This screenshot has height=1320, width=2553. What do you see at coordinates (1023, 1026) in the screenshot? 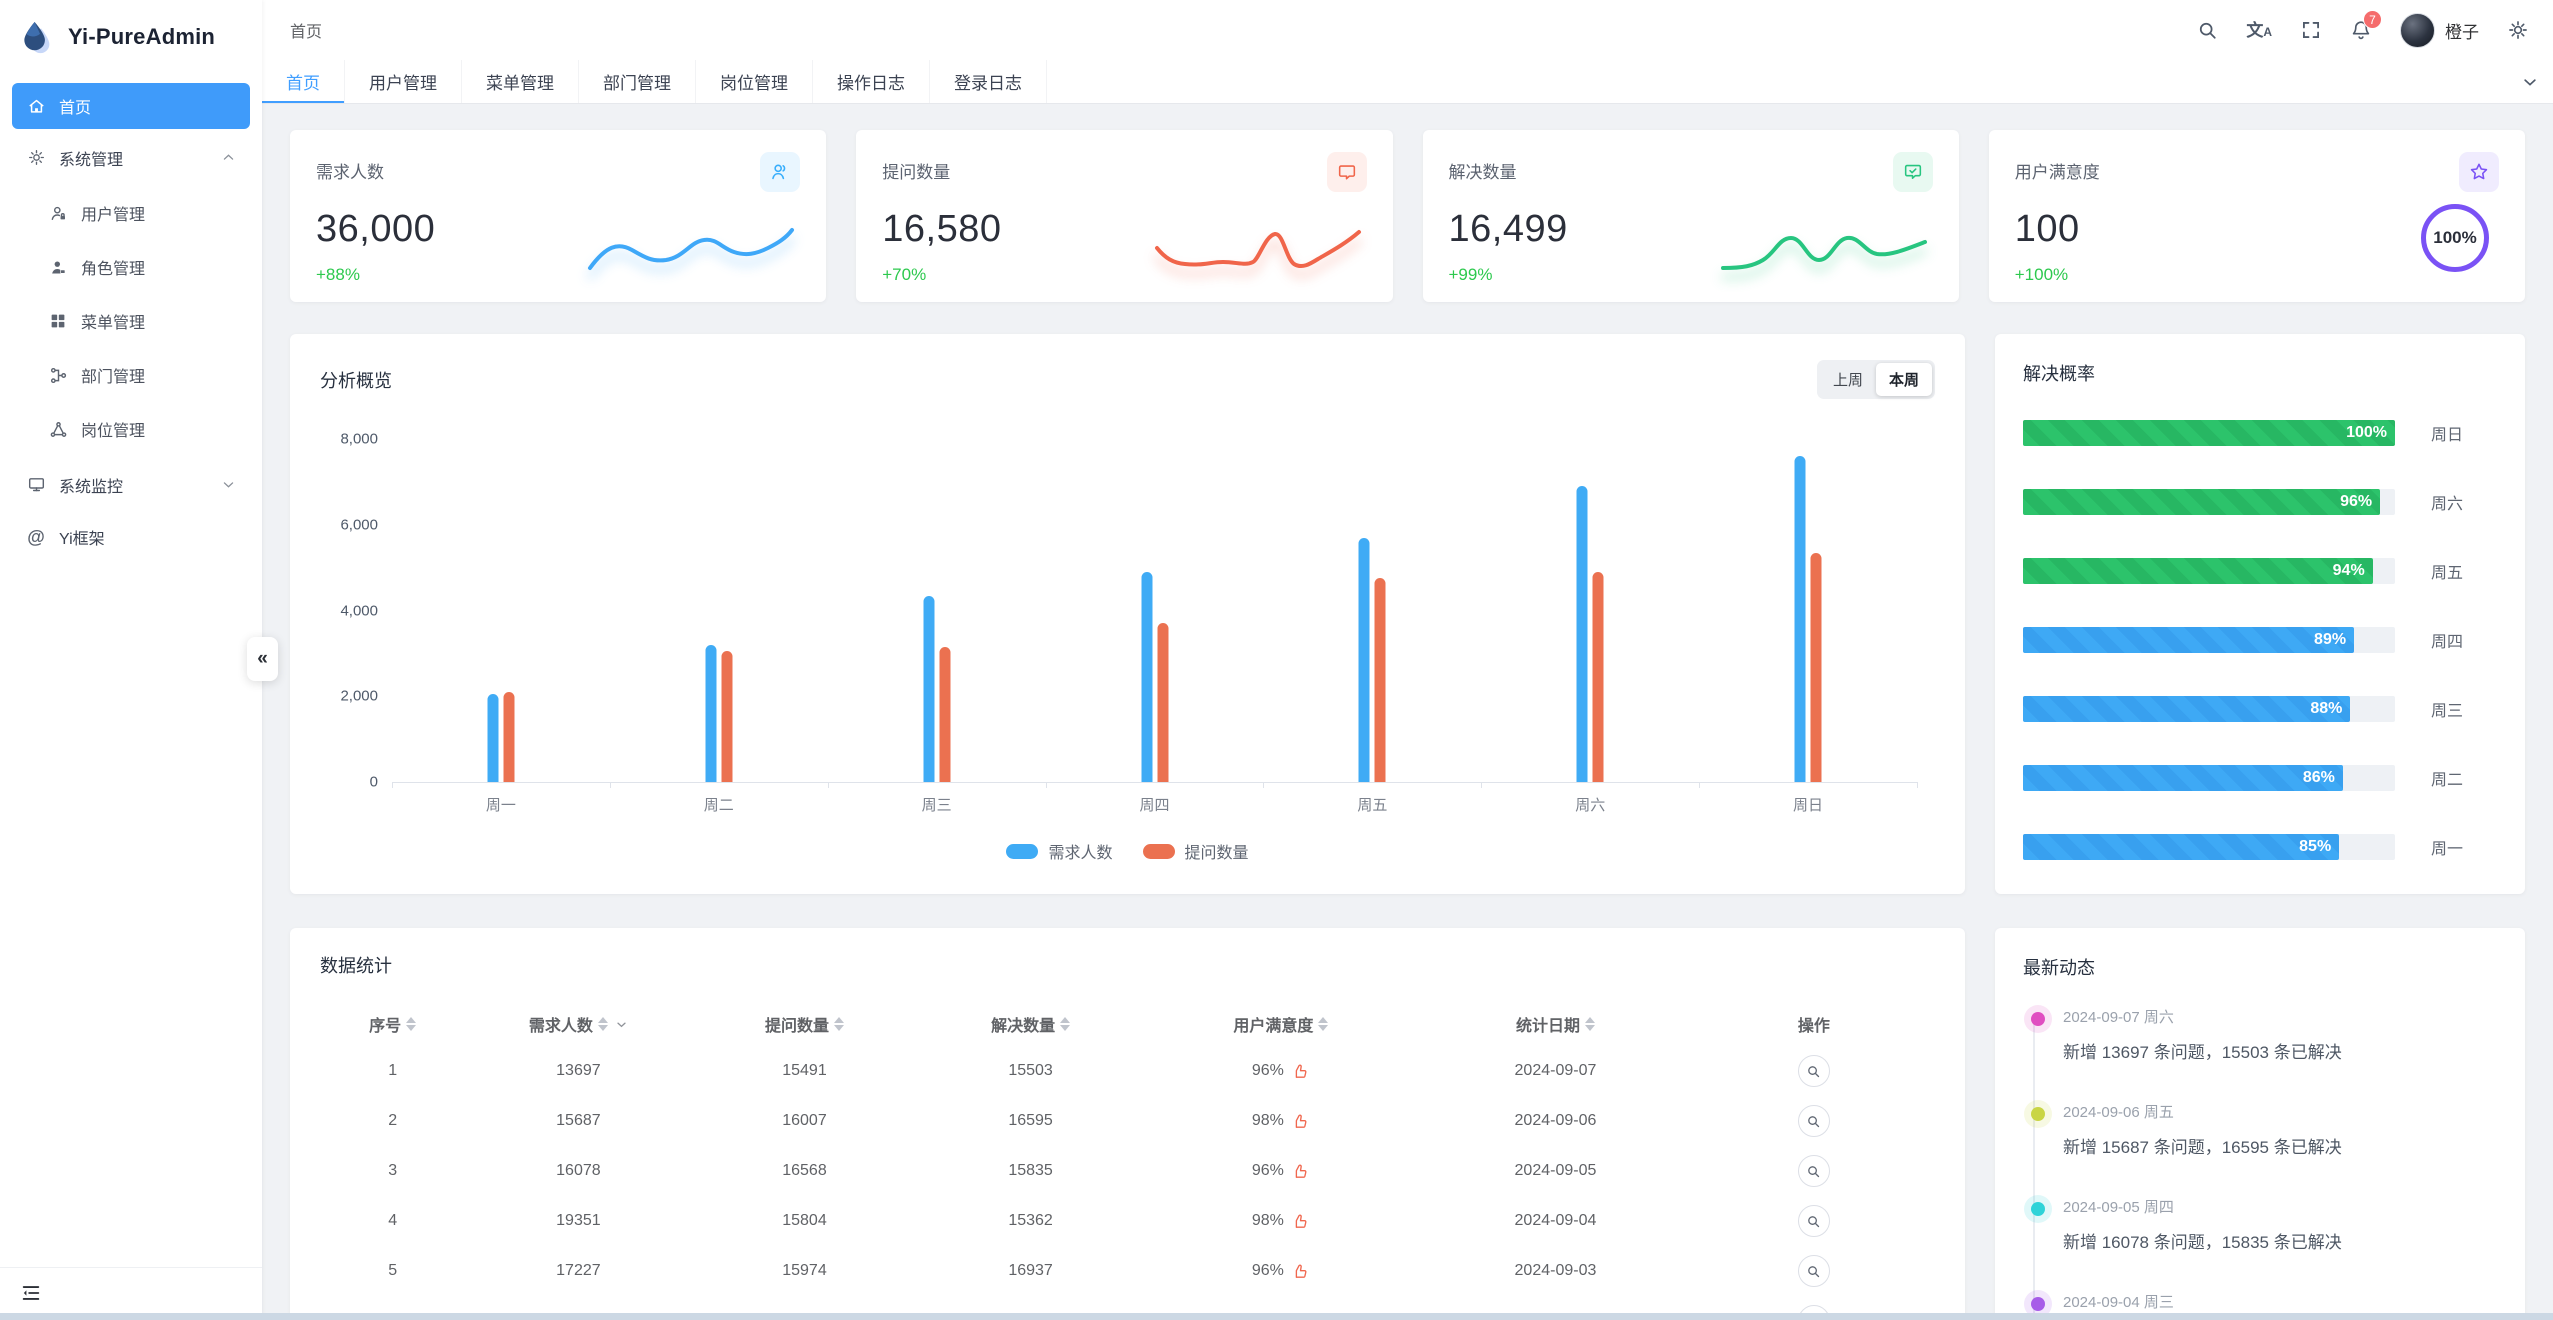
I see `column-header-label: 解决数量` at bounding box center [1023, 1026].